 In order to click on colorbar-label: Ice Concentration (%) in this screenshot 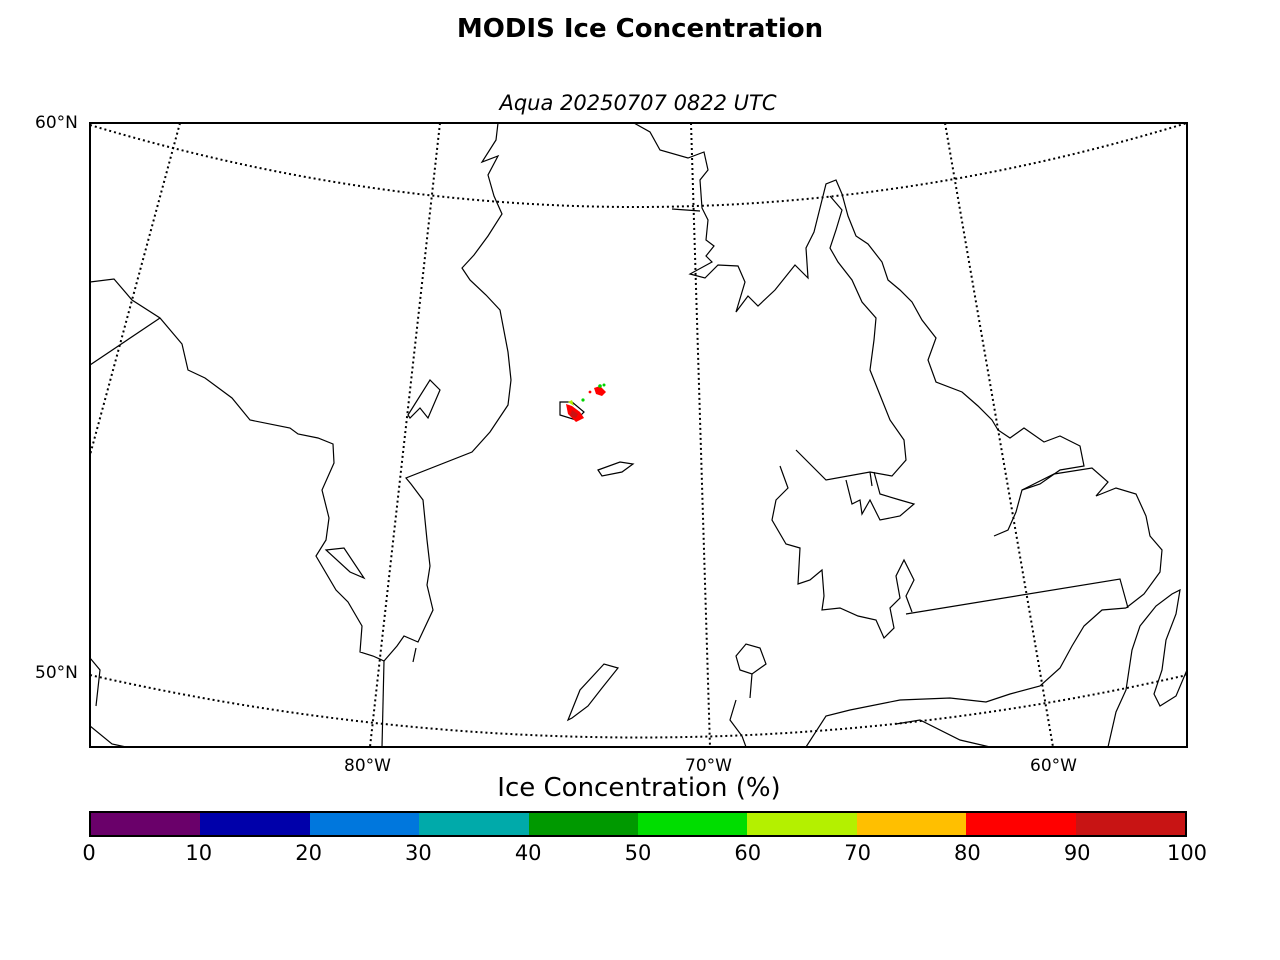, I will do `click(639, 788)`.